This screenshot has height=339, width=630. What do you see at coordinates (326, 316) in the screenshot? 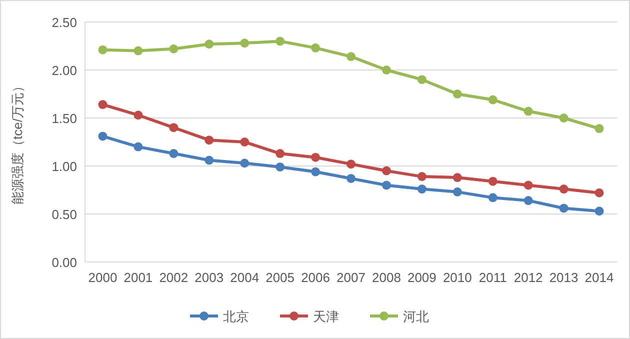
I see `legend-label: 天津` at bounding box center [326, 316].